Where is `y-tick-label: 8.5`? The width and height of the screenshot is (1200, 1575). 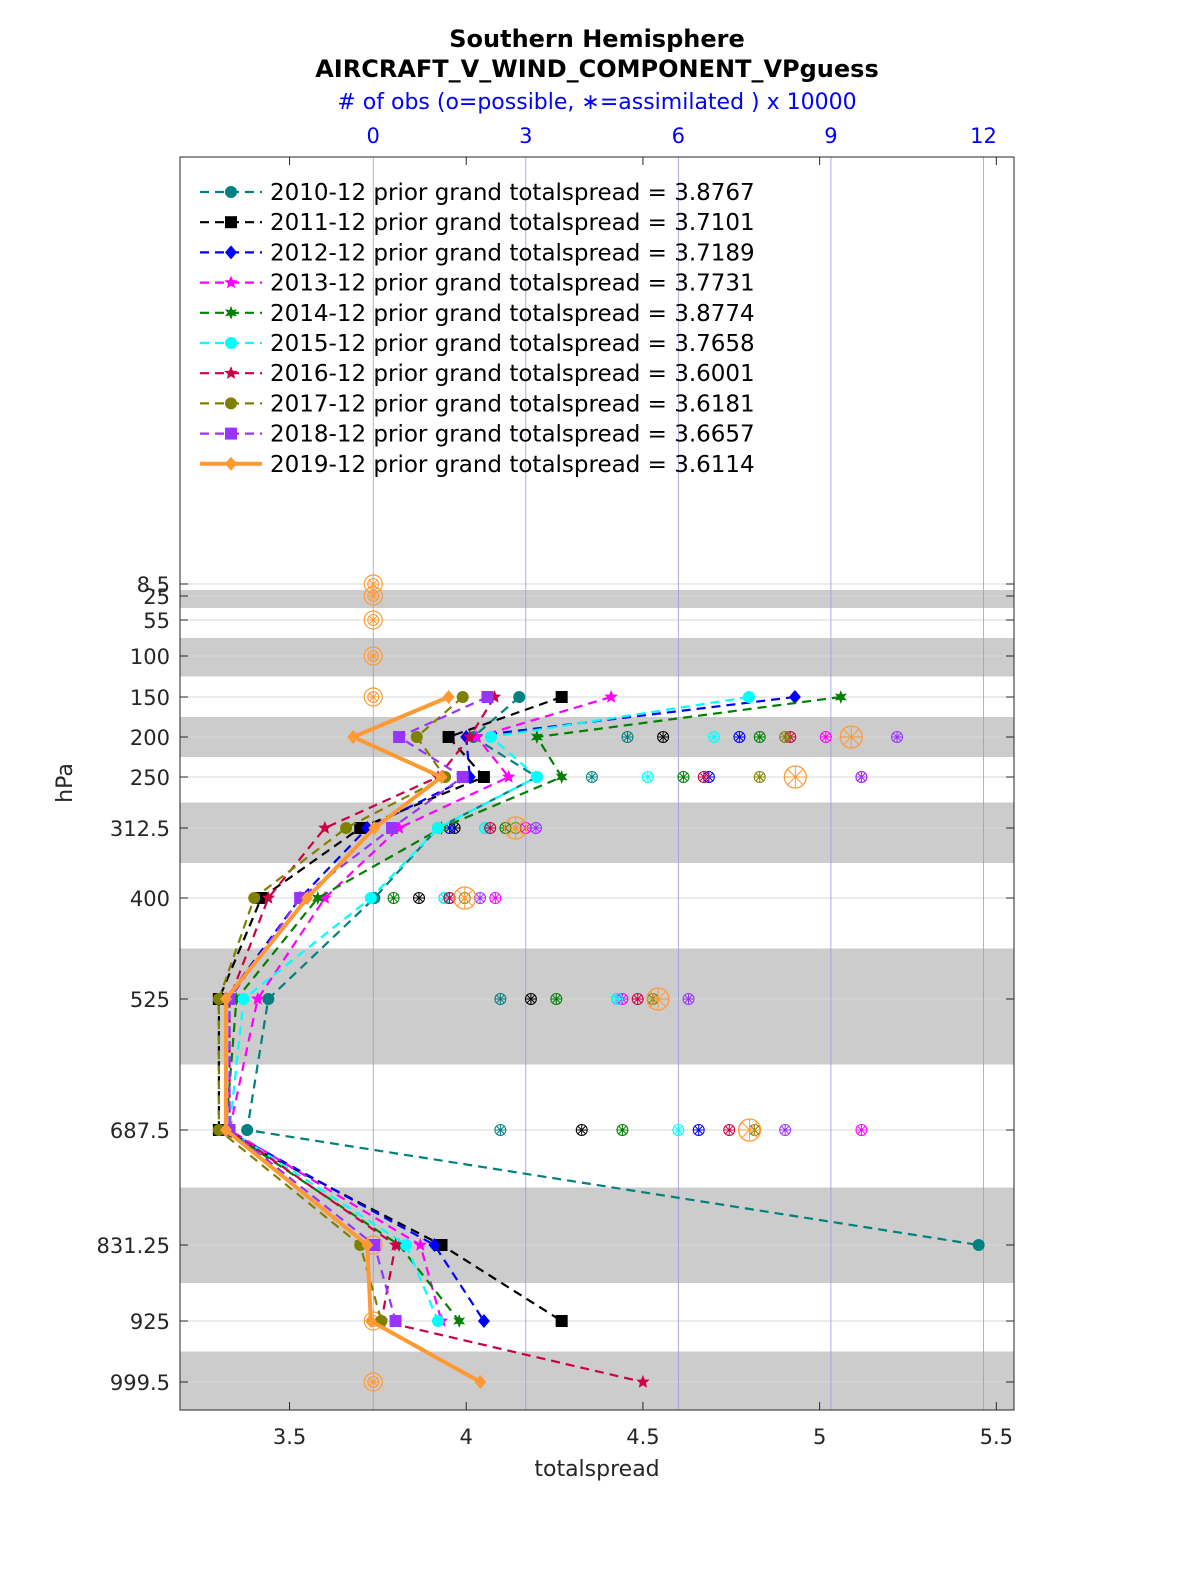
y-tick-label: 8.5 is located at coordinates (153, 585).